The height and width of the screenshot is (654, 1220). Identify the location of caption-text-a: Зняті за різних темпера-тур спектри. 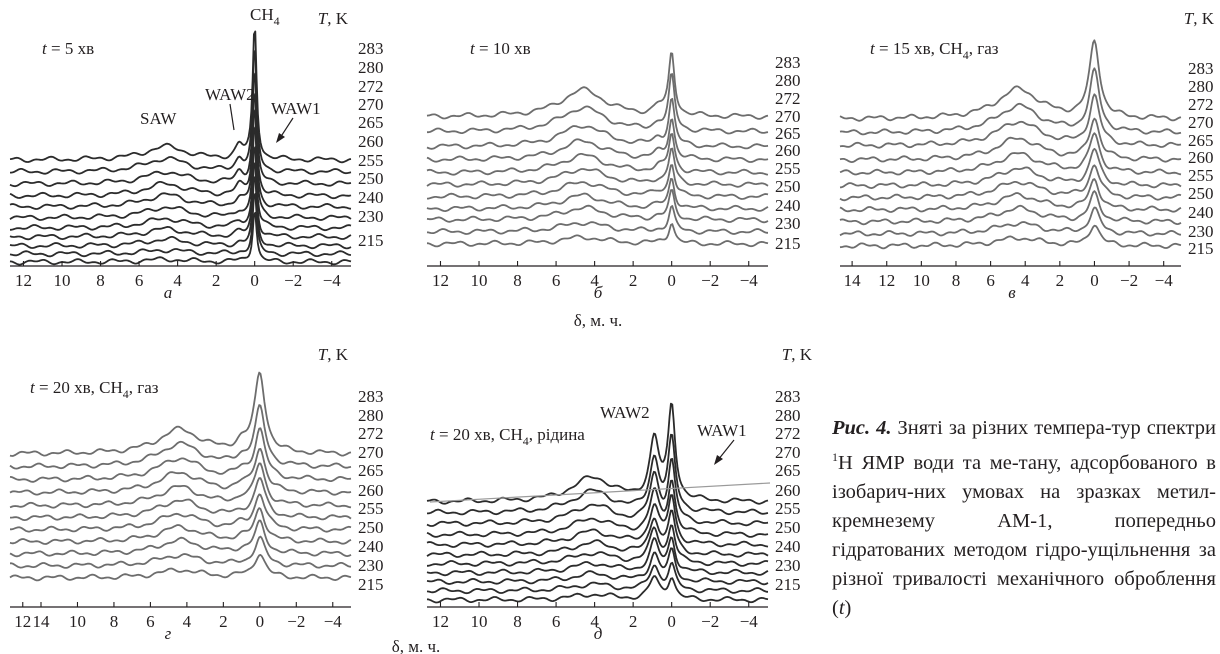
(1053, 428).